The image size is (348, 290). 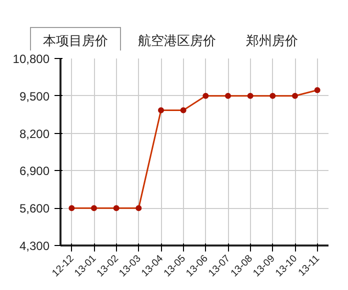 What do you see at coordinates (34, 96) in the screenshot?
I see `y-tick-label: 9,500` at bounding box center [34, 96].